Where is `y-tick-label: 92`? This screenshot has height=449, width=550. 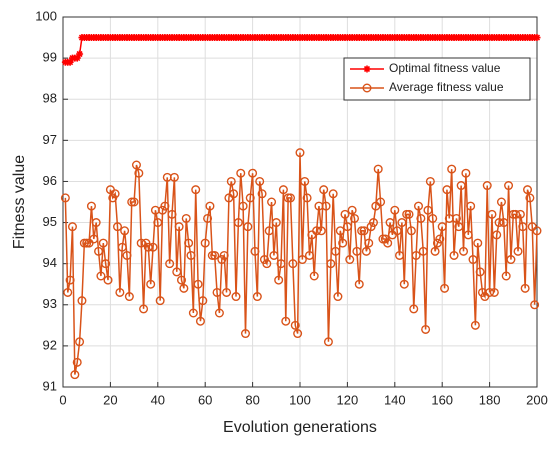 y-tick-label: 92 is located at coordinates (50, 344).